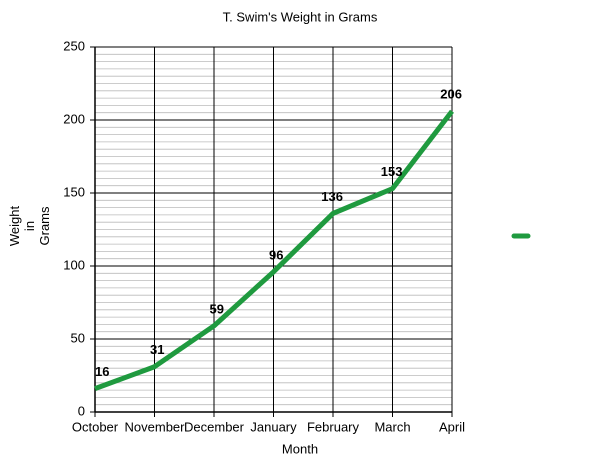 The image size is (600, 463). Describe the element at coordinates (74, 191) in the screenshot. I see `y-tick-label: 150` at that location.